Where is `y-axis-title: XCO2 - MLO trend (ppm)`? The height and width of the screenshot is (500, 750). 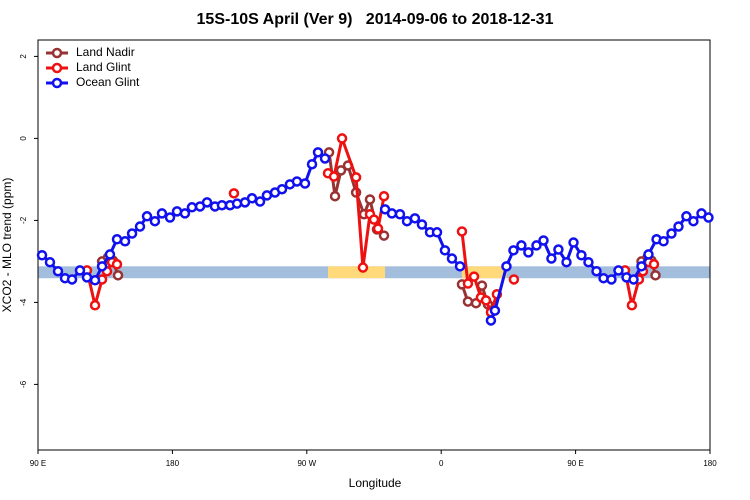
y-axis-title: XCO2 - MLO trend (ppm) is located at coordinates (7, 245).